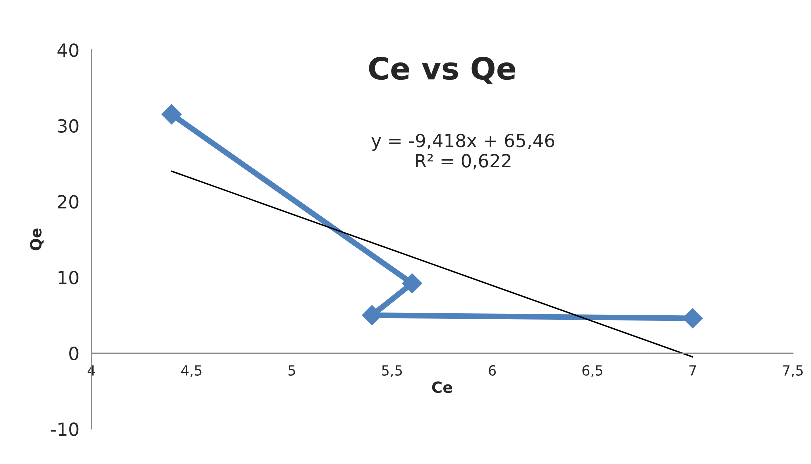 The width and height of the screenshot is (811, 464). What do you see at coordinates (37, 239) in the screenshot?
I see `y-axis-title: Qe` at bounding box center [37, 239].